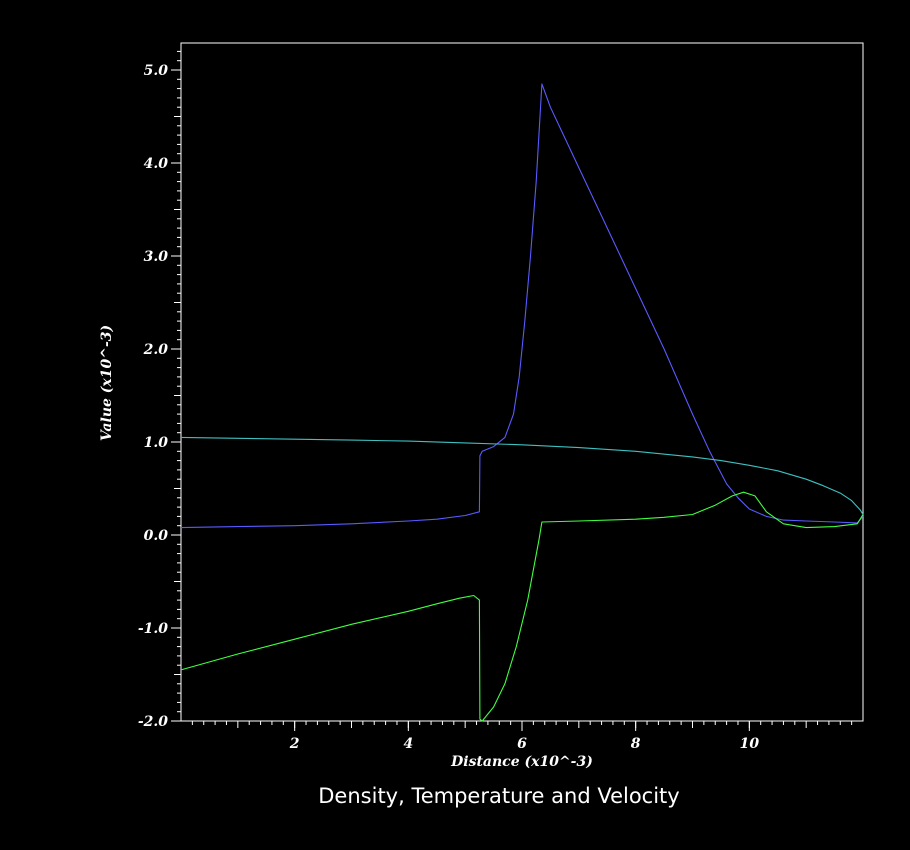  I want to click on y-tick-label: -2.0, so click(153, 722).